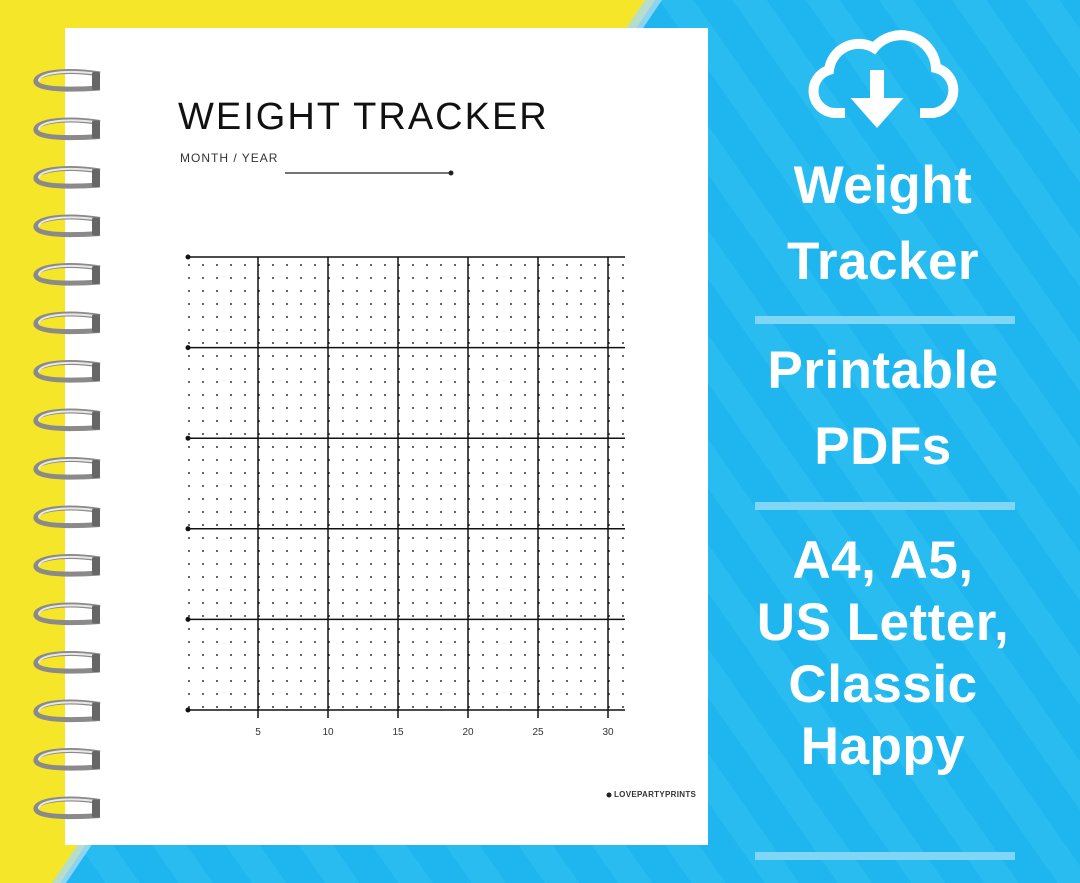  What do you see at coordinates (328, 732) in the screenshot?
I see `day-label: 10` at bounding box center [328, 732].